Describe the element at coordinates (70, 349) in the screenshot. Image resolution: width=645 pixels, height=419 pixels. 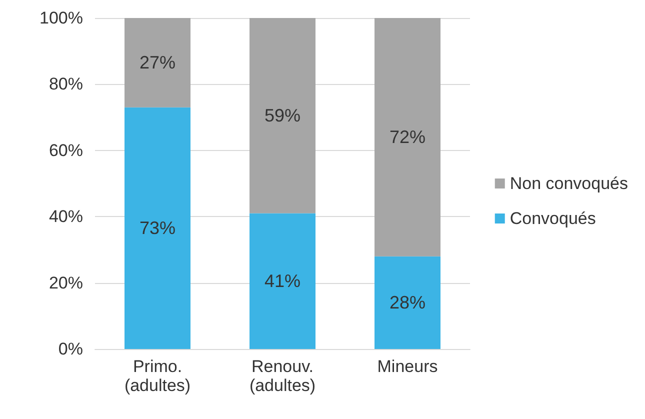
I see `y-tick-label: 0%` at that location.